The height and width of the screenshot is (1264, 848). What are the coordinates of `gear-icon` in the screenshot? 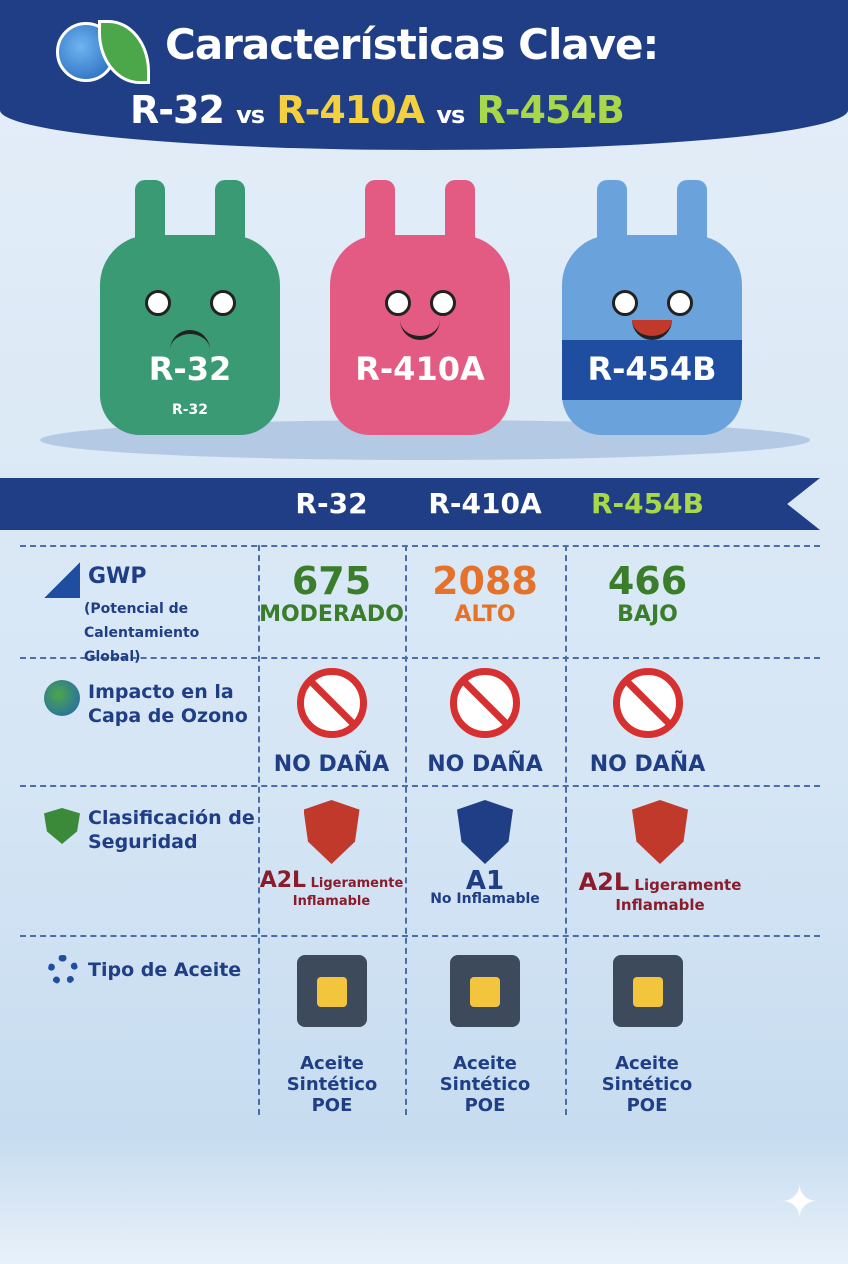 It's located at (63, 970).